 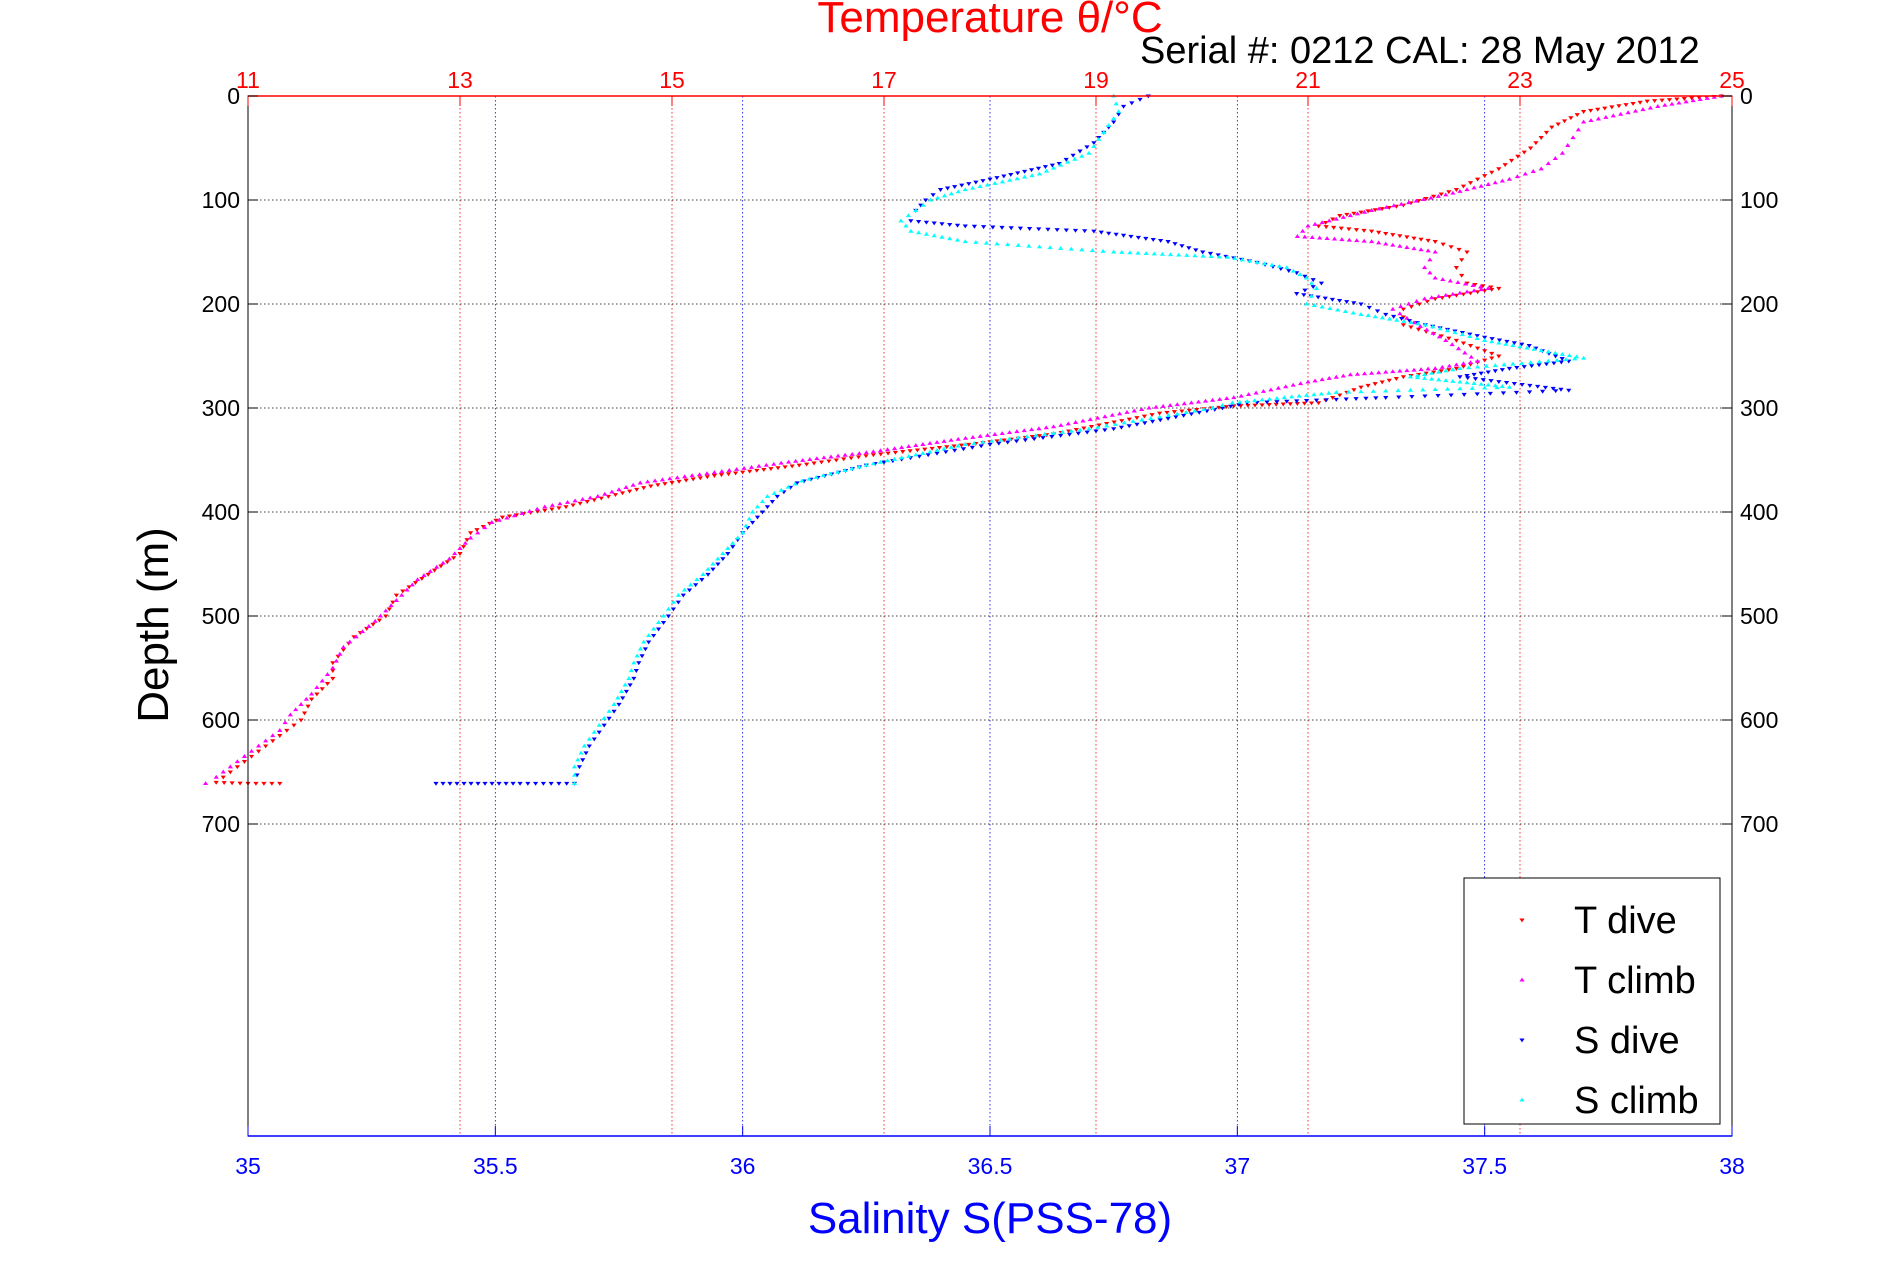 What do you see at coordinates (1096, 80) in the screenshot?
I see `temperature-tick-label: 19` at bounding box center [1096, 80].